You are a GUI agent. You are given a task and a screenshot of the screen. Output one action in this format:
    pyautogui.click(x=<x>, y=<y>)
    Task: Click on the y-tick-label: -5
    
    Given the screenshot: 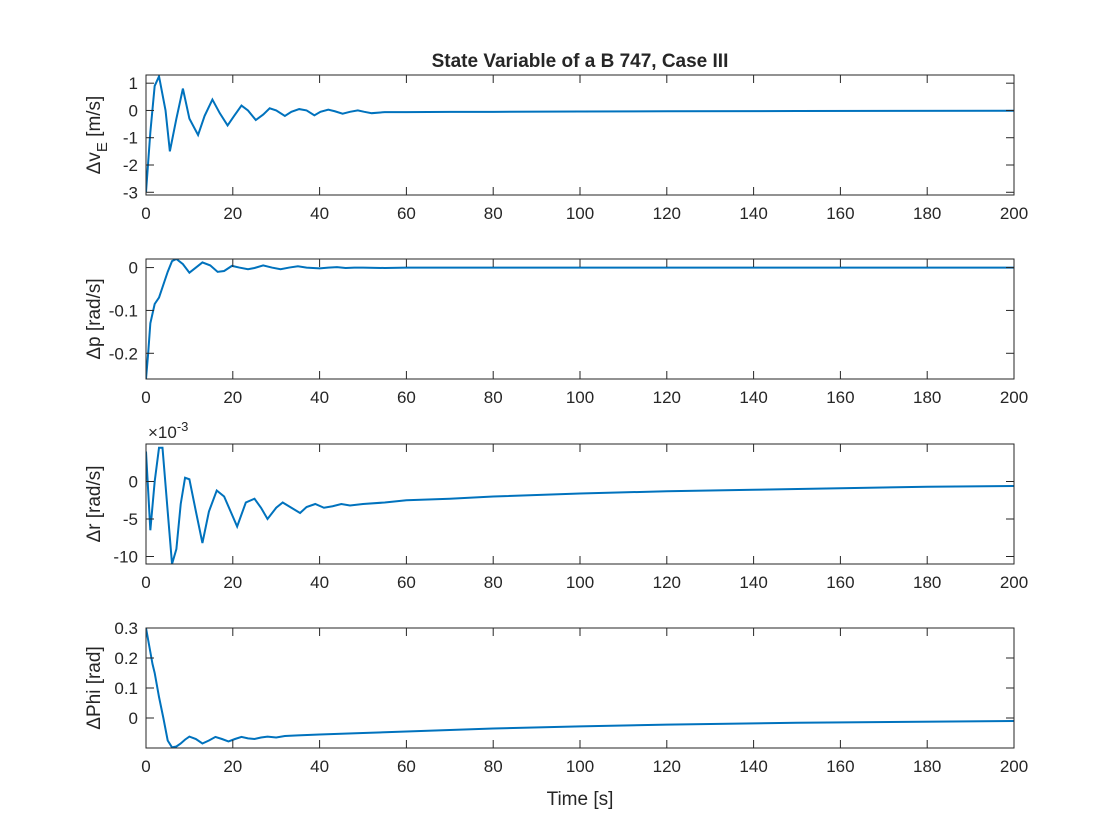 What is the action you would take?
    pyautogui.click(x=130, y=519)
    